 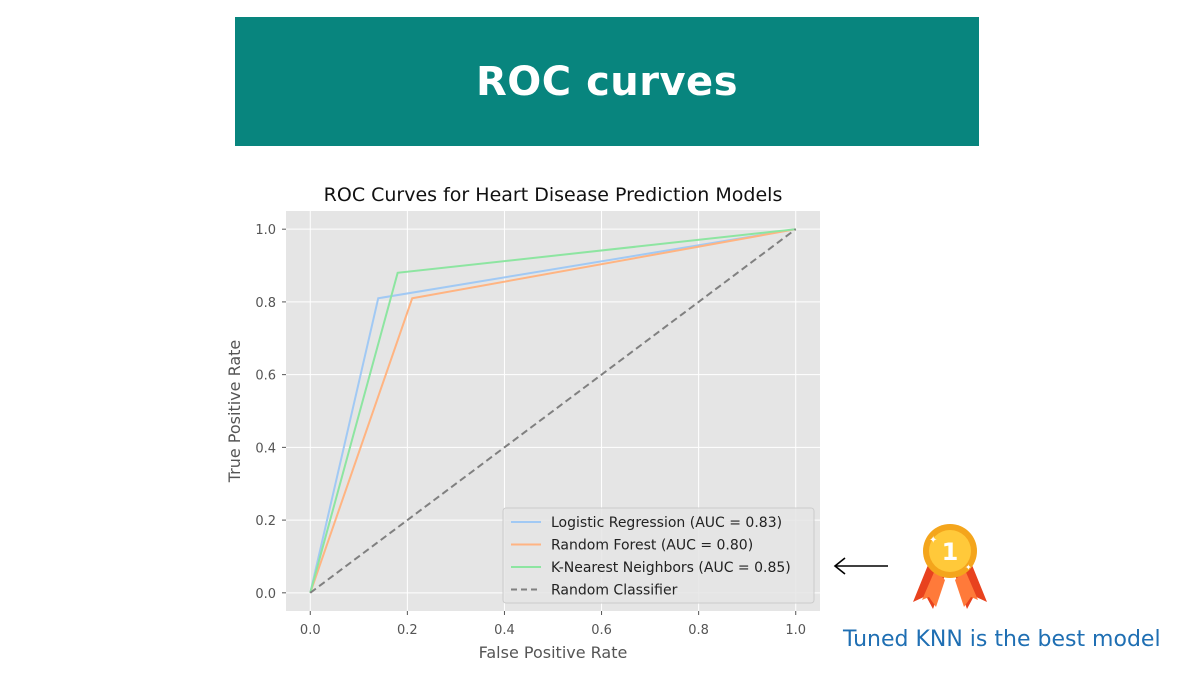 What do you see at coordinates (265, 303) in the screenshot?
I see `y-tick-label: 0.8` at bounding box center [265, 303].